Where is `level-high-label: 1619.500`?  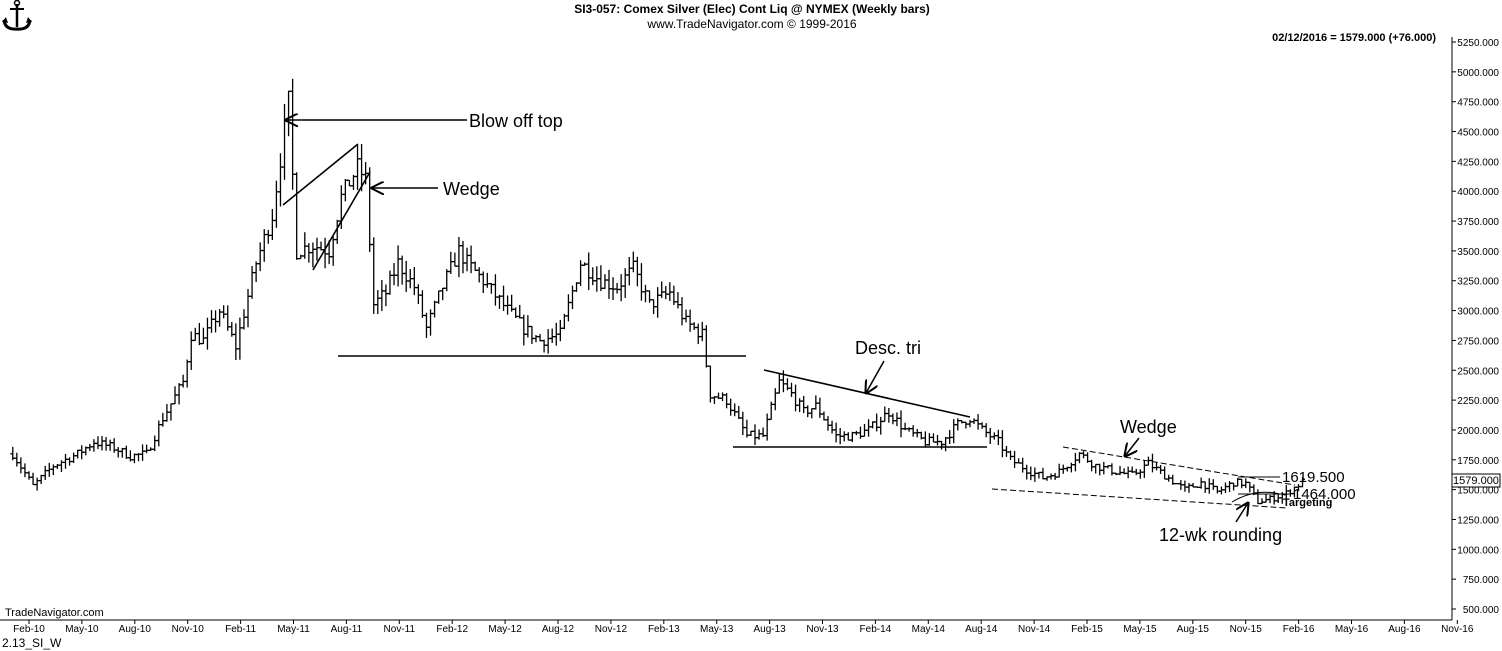 level-high-label: 1619.500 is located at coordinates (1313, 477).